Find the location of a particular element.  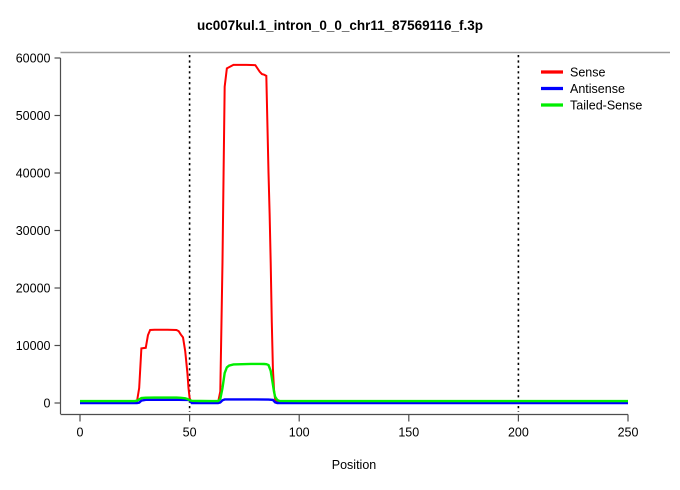

x-tick-label: 0 is located at coordinates (80, 433).